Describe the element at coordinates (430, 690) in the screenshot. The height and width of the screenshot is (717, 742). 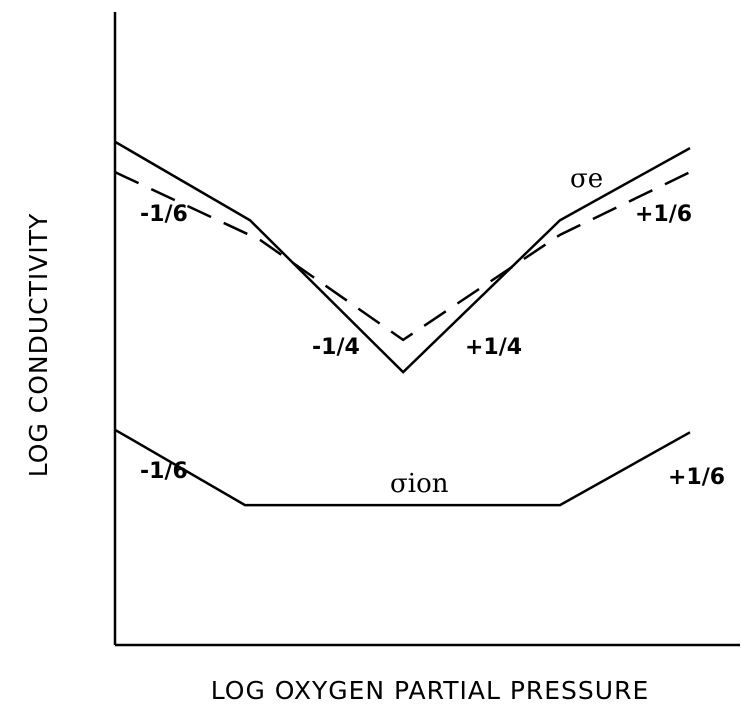
I see `x-axis-label: LOG OXYGEN PARTIAL PRESSURE` at that location.